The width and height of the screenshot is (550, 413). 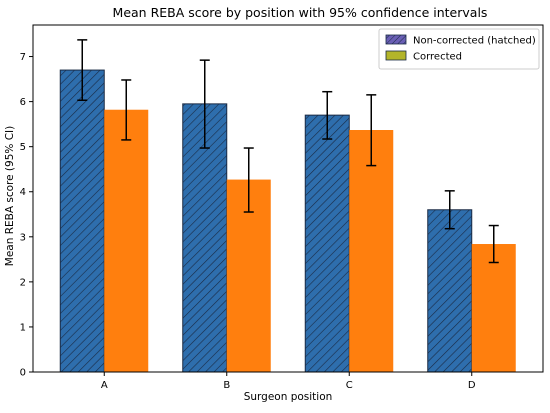 I want to click on y-tick-label-7: 7, so click(x=23, y=57).